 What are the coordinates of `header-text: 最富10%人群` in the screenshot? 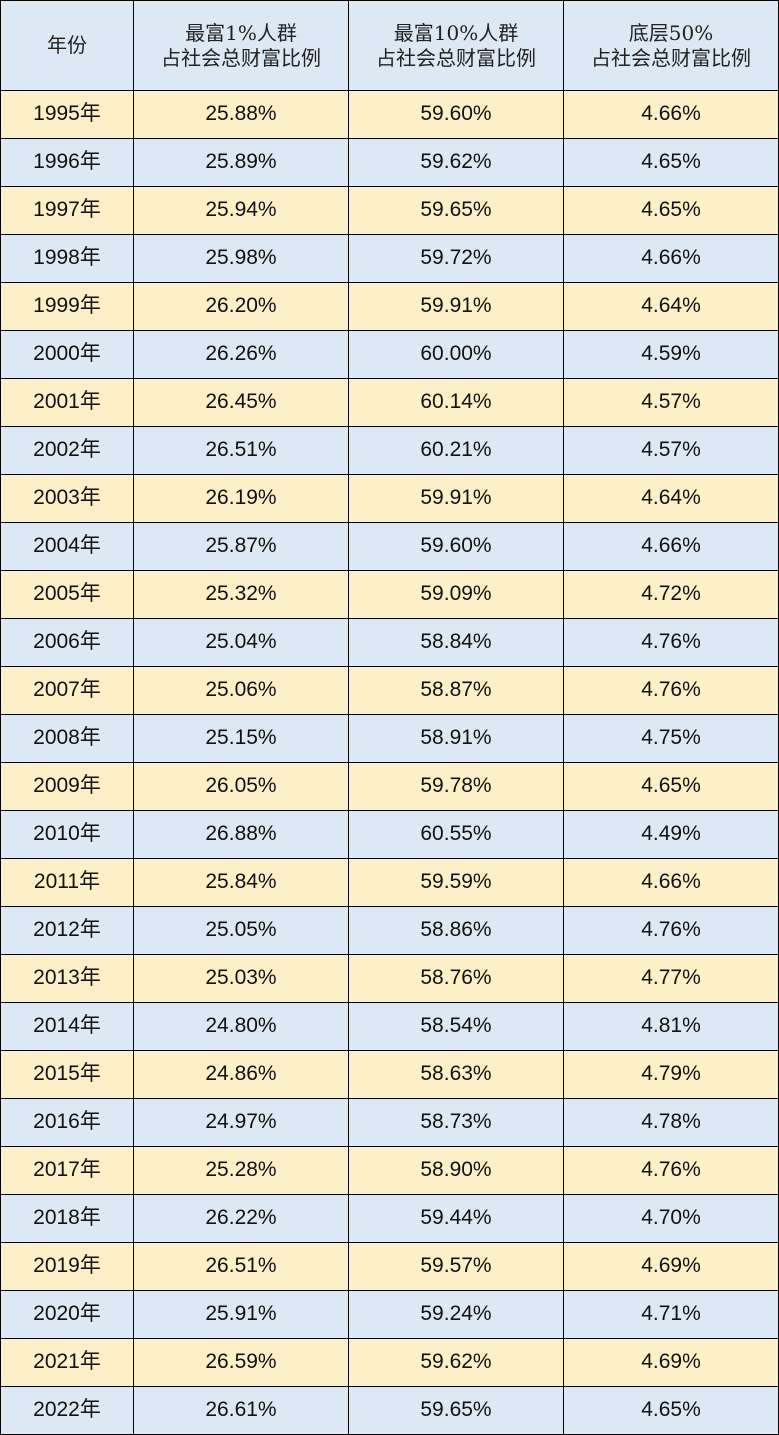 It's located at (456, 32).